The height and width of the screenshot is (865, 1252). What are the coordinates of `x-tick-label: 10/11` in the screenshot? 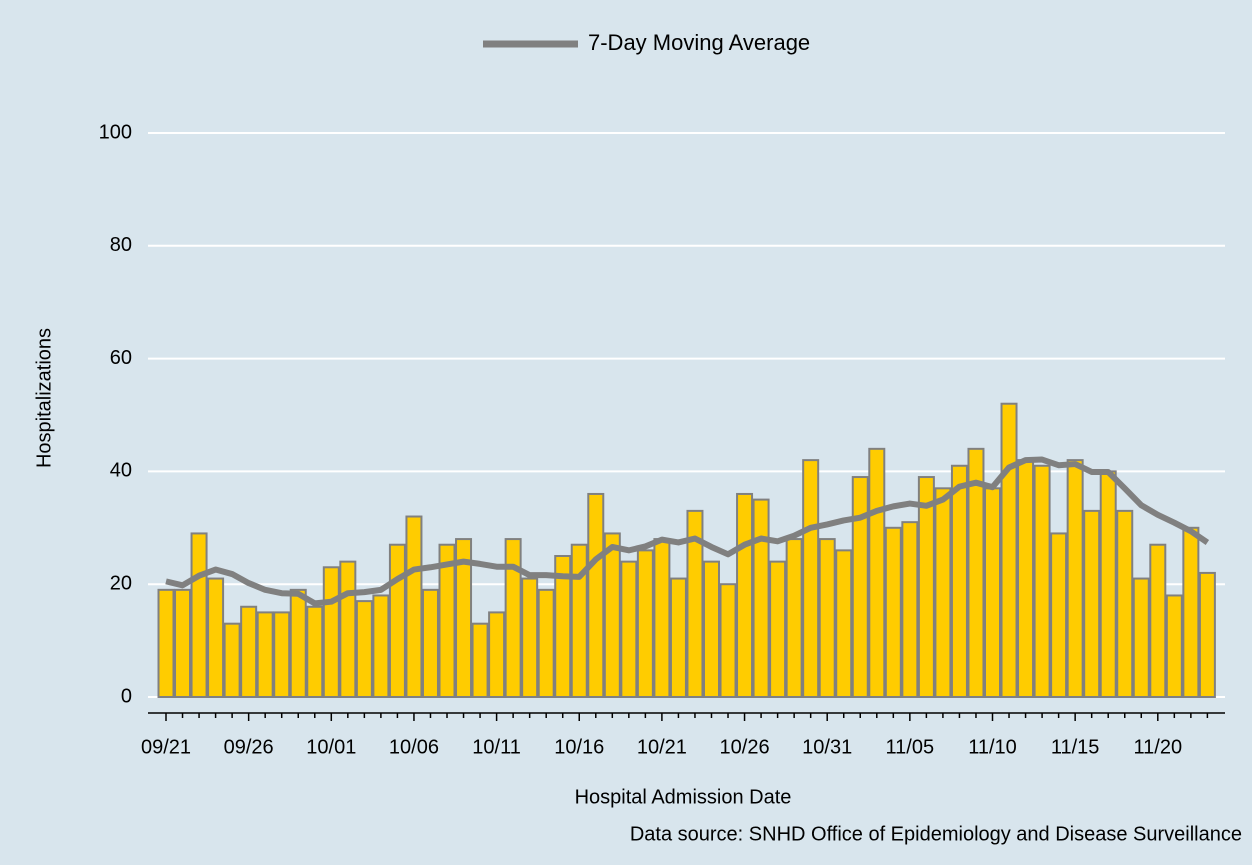 It's located at (496, 747).